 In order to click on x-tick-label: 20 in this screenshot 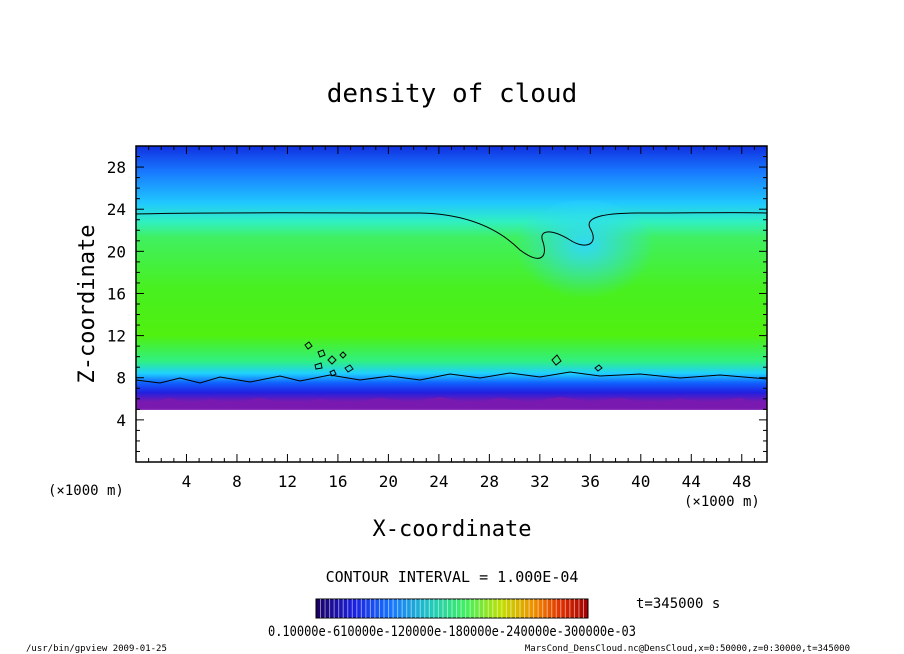, I will do `click(388, 481)`.